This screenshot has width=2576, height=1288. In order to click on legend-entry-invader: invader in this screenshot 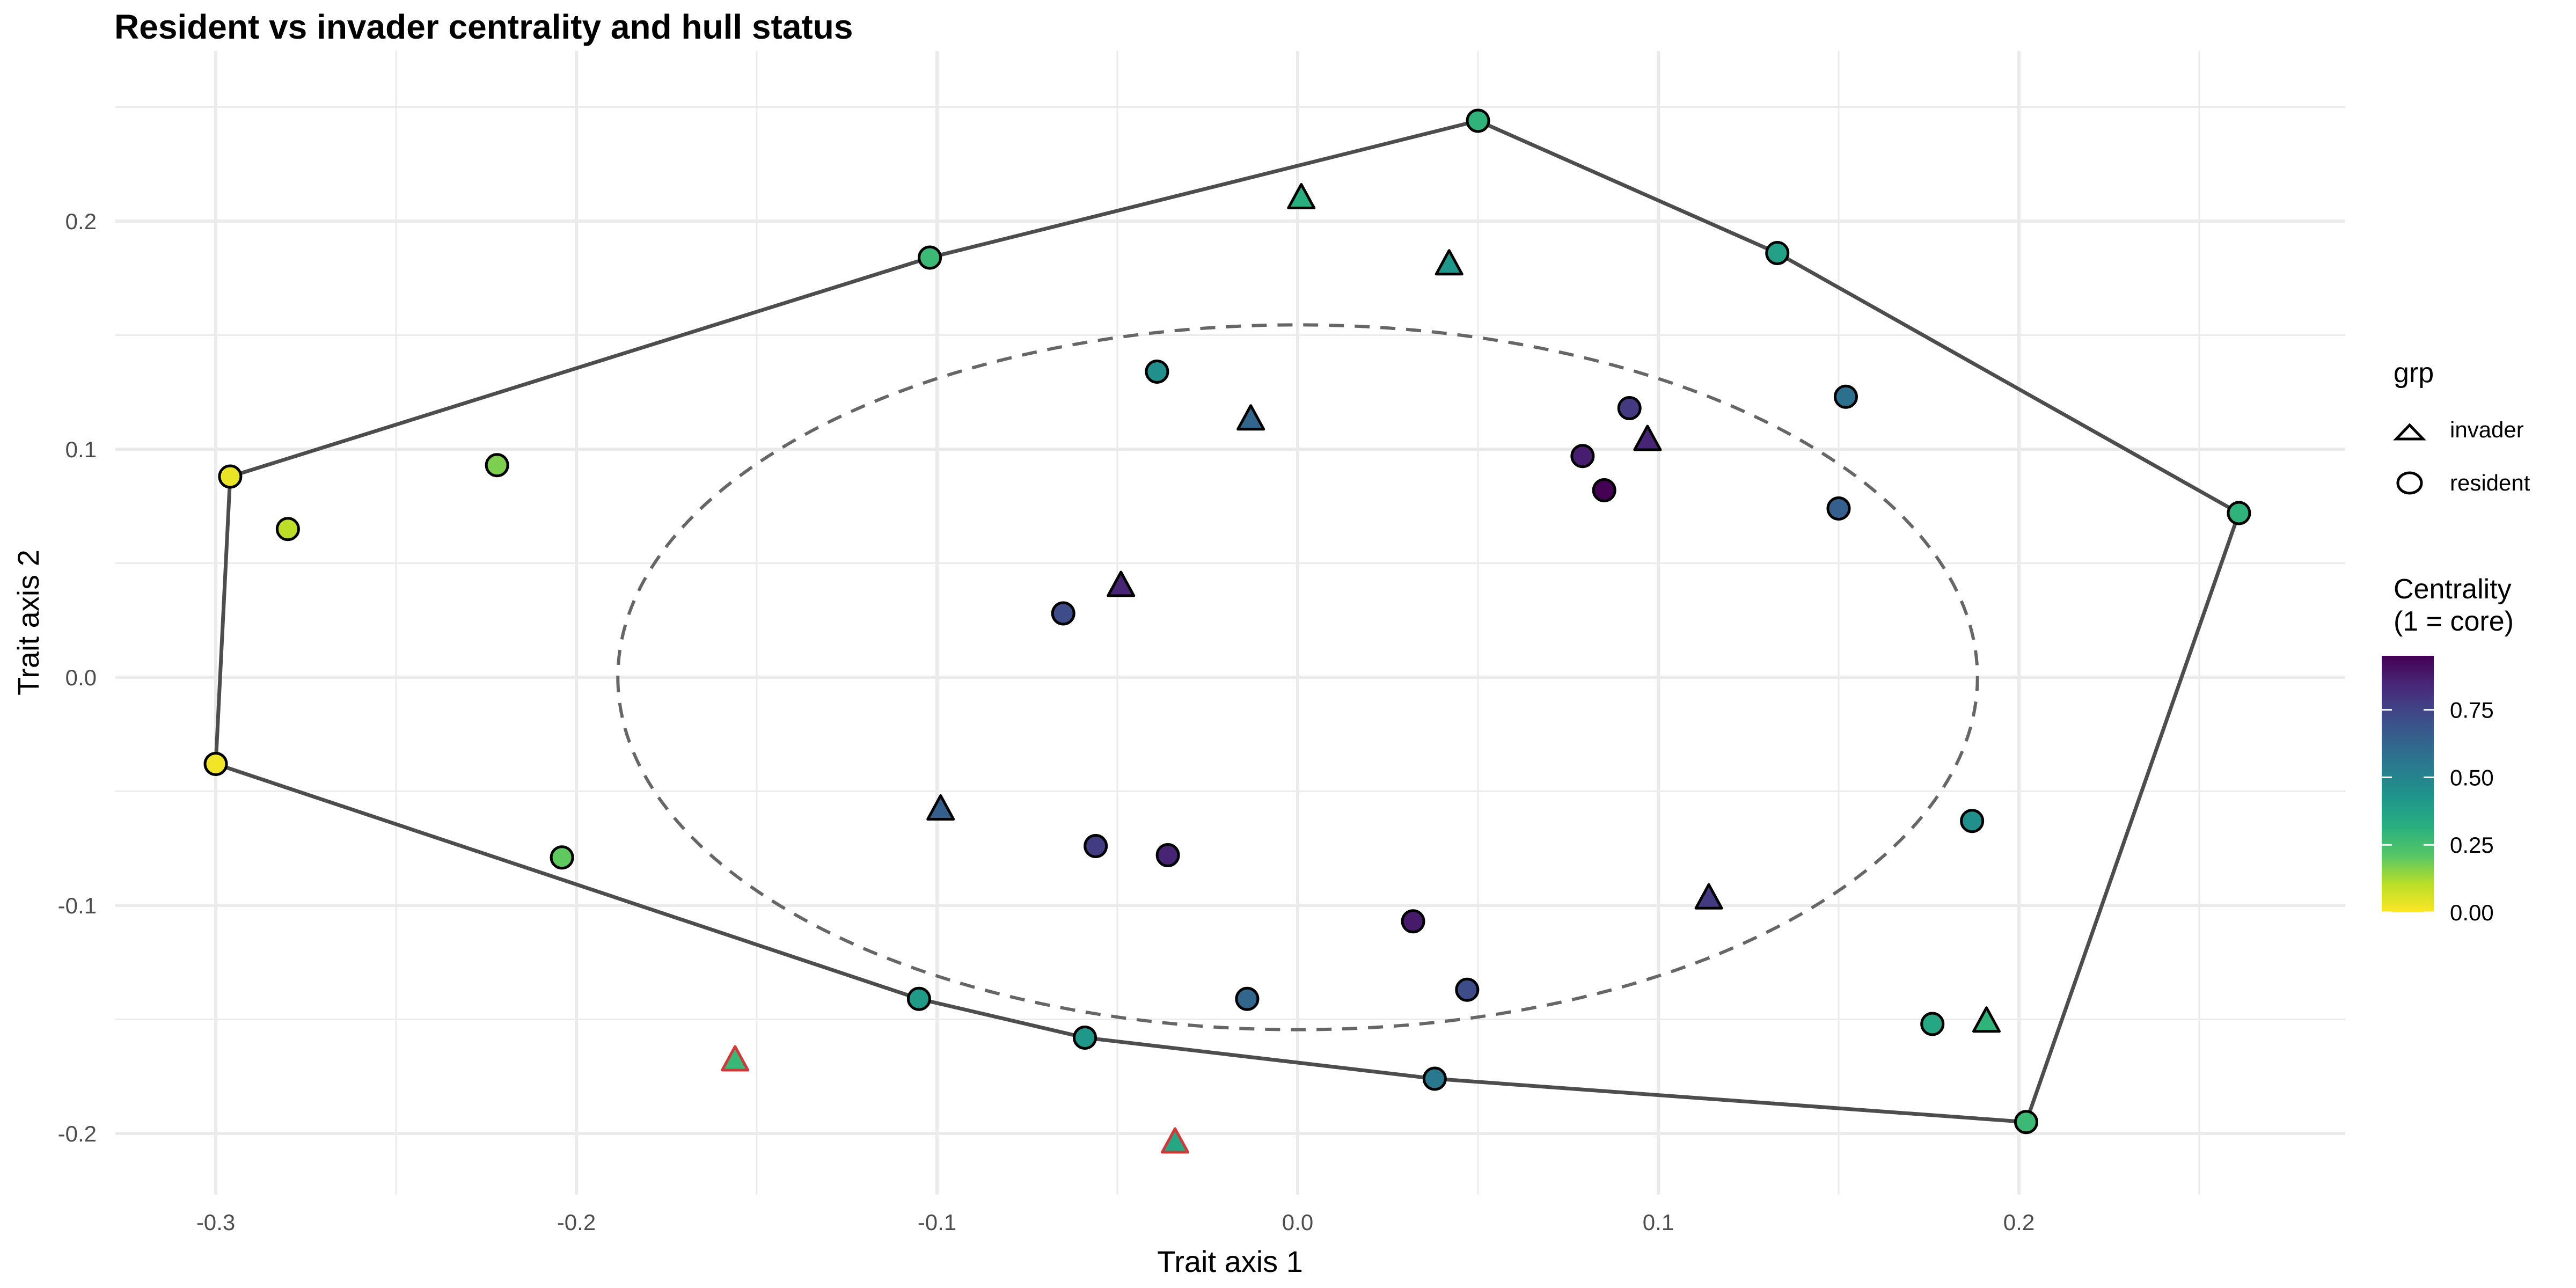, I will do `click(2487, 429)`.